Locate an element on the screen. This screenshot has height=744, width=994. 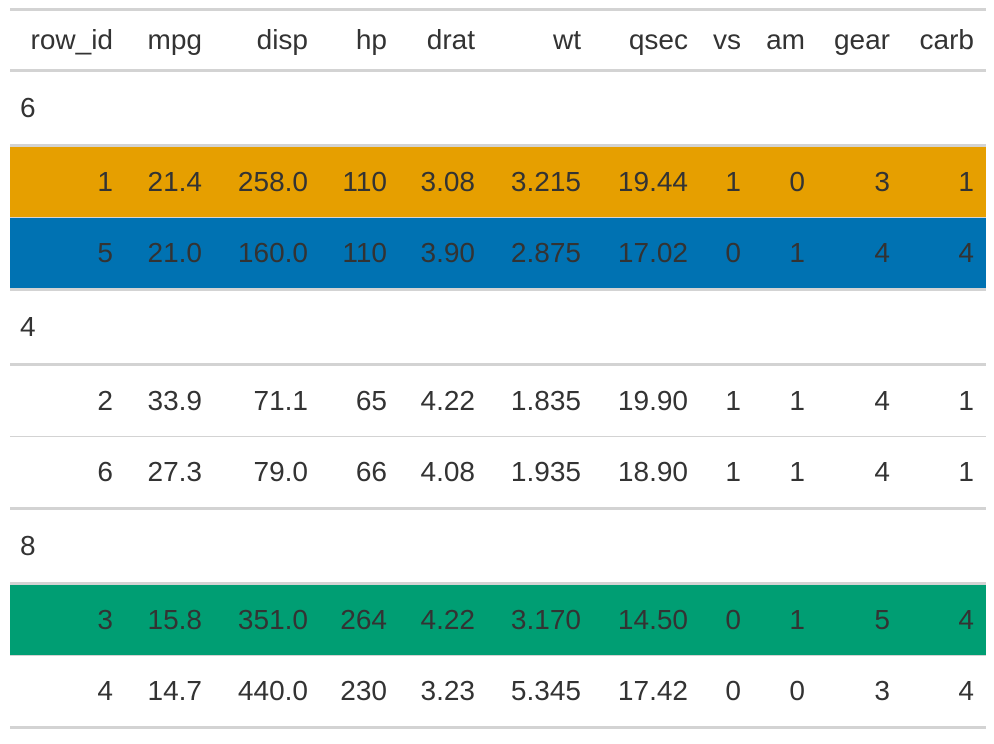
cell-qsec: 17.42 is located at coordinates (646, 692).